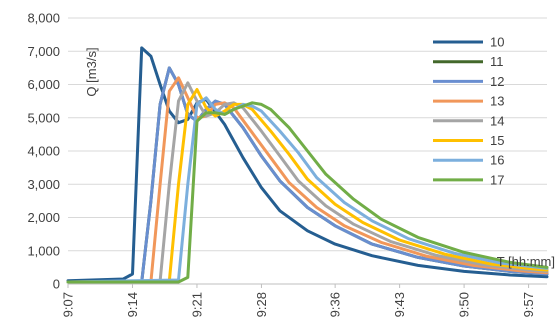 The height and width of the screenshot is (325, 559). I want to click on y-tick-label: 0, so click(56, 284).